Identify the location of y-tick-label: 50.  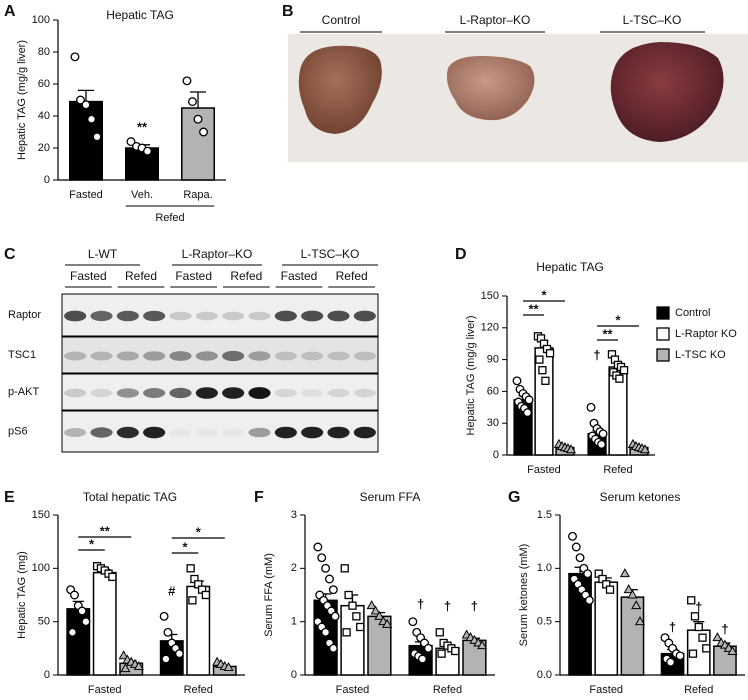
(44, 622).